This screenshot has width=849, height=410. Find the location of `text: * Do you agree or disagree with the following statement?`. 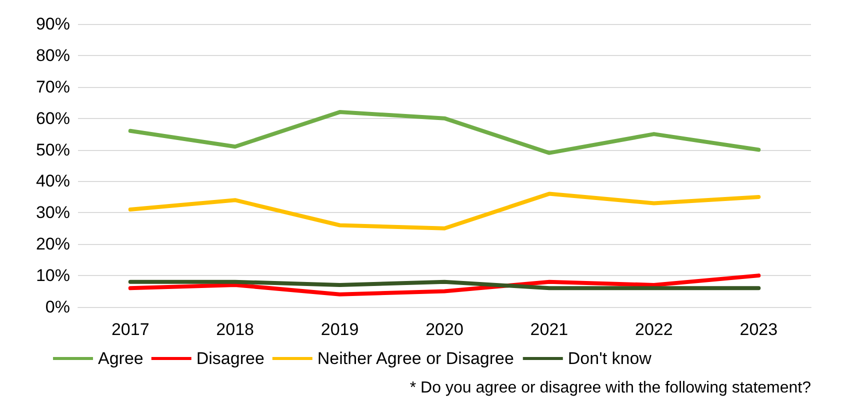

text: * Do you agree or disagree with the following statement? is located at coordinates (611, 388).